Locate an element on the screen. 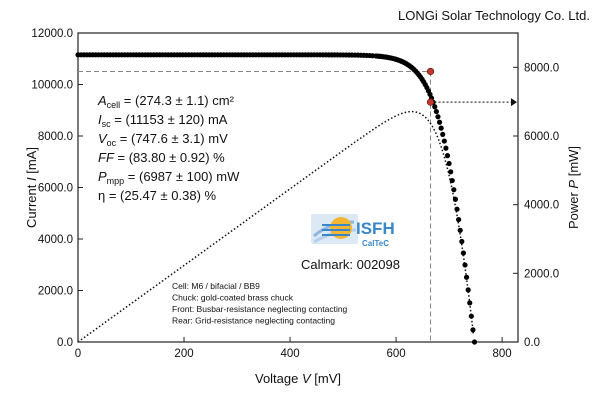  y2-tick-label: 0.0 is located at coordinates (532, 343).